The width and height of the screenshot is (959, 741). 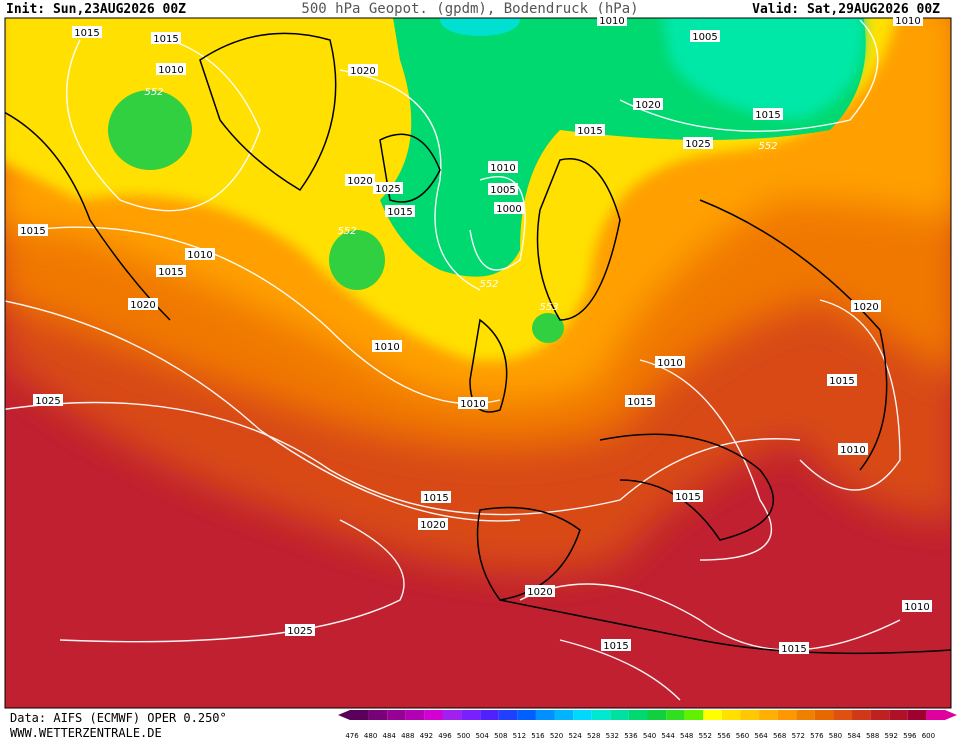 I want to click on scale-label: 580, so click(x=835, y=736).